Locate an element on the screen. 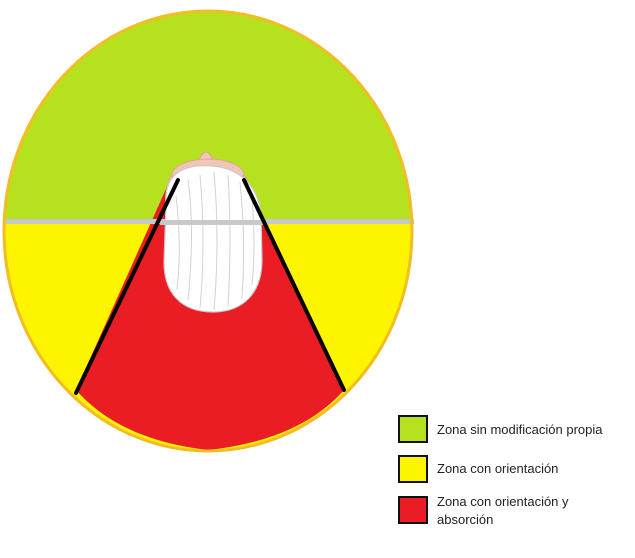 Image resolution: width=635 pixels, height=558 pixels. legend-swatch-red is located at coordinates (413, 510).